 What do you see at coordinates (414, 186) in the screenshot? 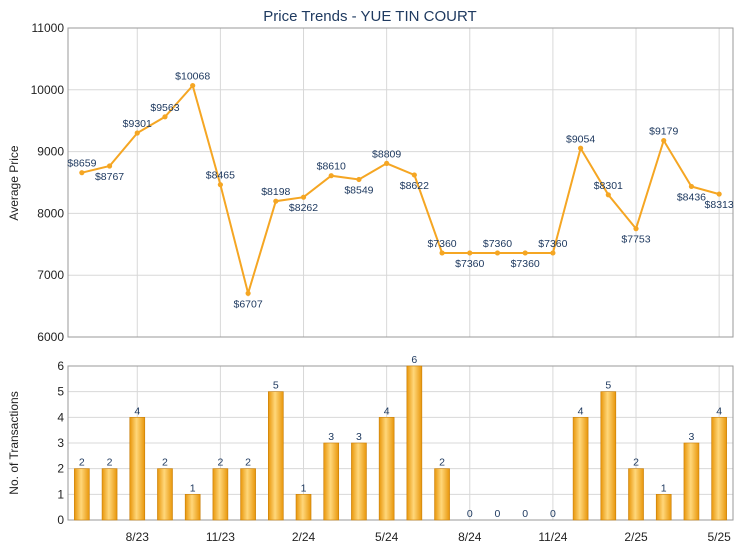
I see `price-data-label: $8622` at bounding box center [414, 186].